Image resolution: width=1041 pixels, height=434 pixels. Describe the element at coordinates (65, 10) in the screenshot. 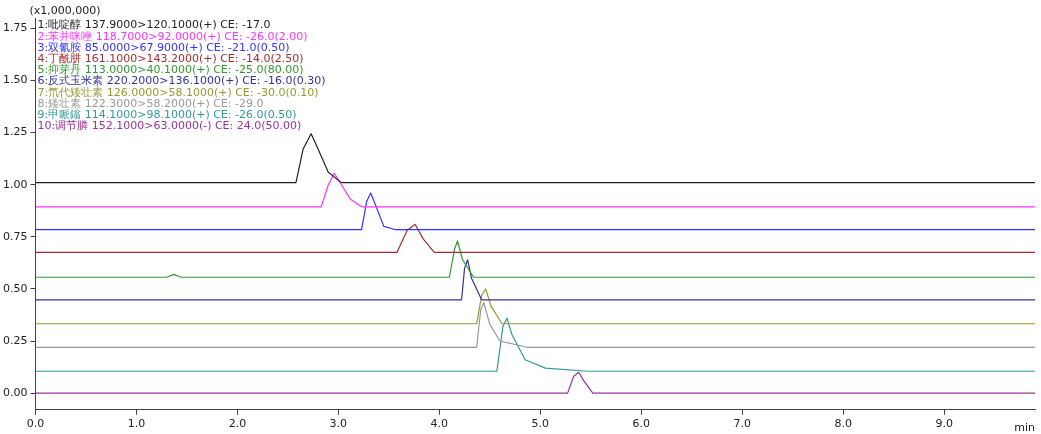

I see `y-axis-title: (x1,000,000)` at that location.